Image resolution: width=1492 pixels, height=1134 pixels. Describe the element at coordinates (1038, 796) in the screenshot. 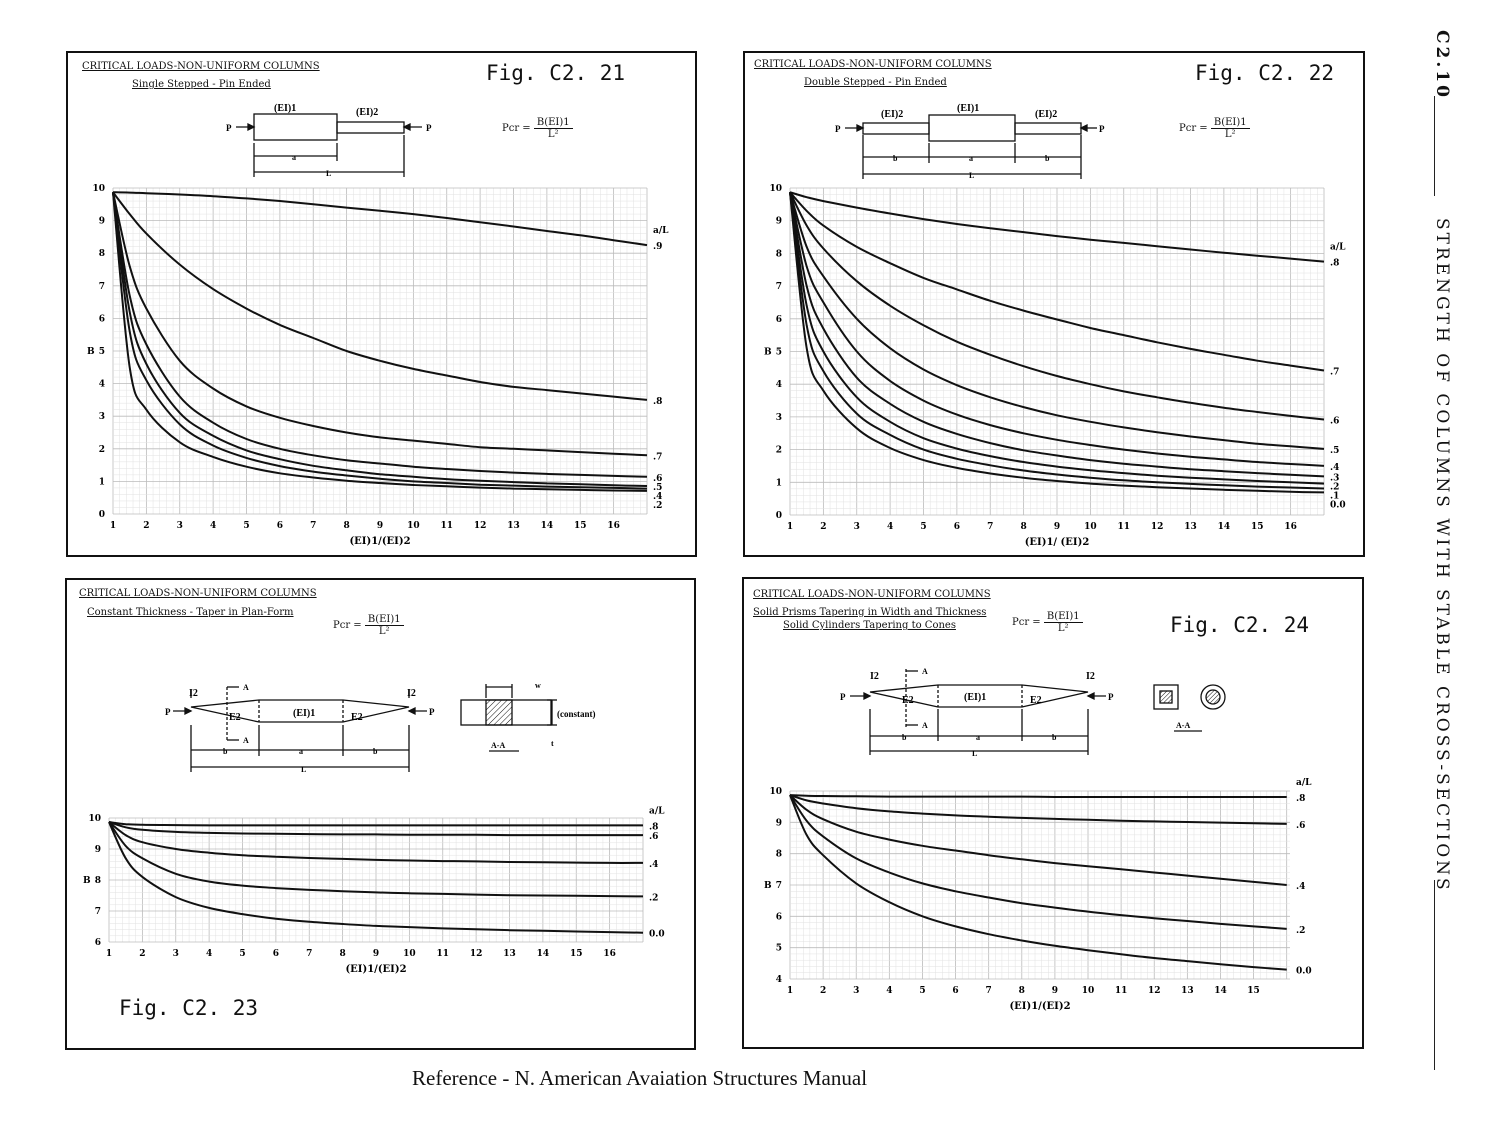

I see `series-line-p8` at that location.